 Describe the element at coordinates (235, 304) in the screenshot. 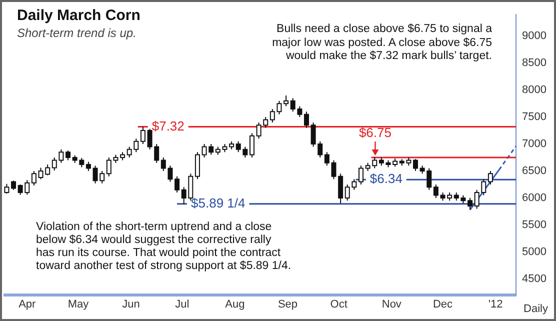

I see `x-tick-label: Aug` at that location.